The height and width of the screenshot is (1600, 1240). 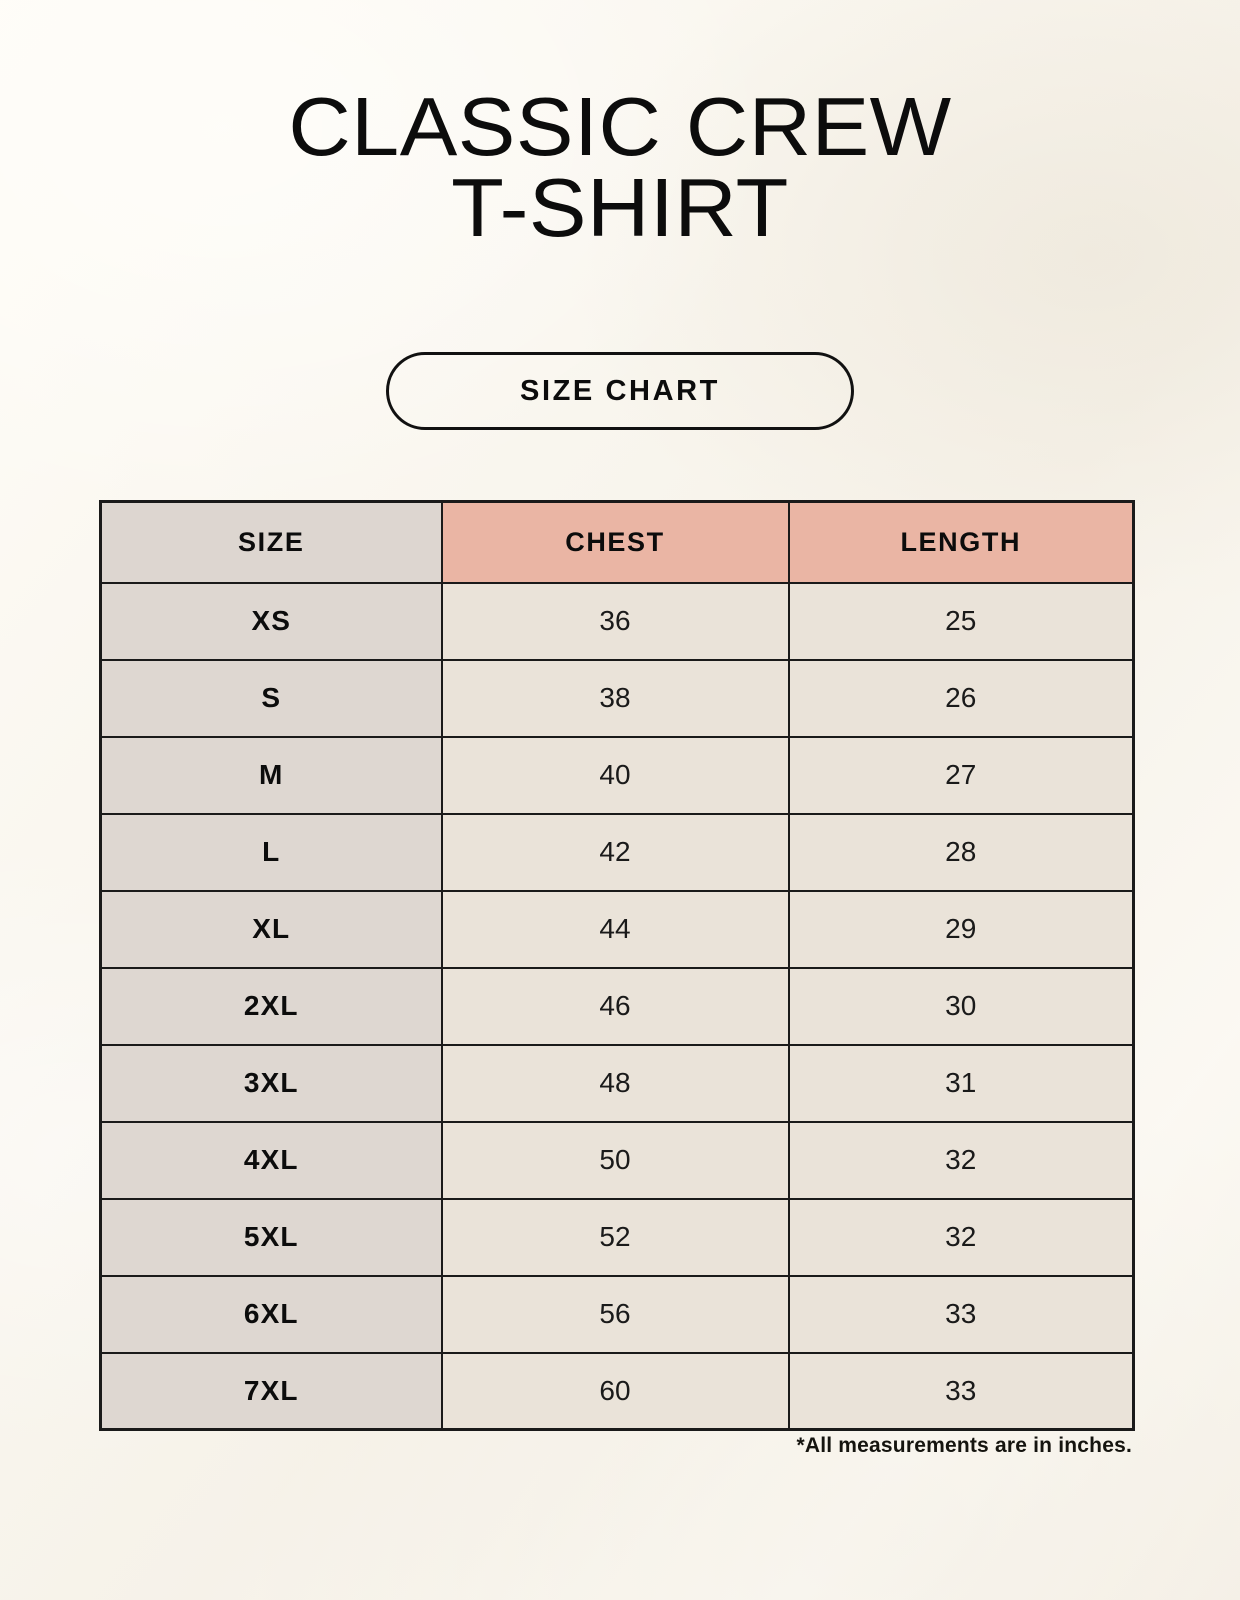 I want to click on cell-chest: 42, so click(x=615, y=852).